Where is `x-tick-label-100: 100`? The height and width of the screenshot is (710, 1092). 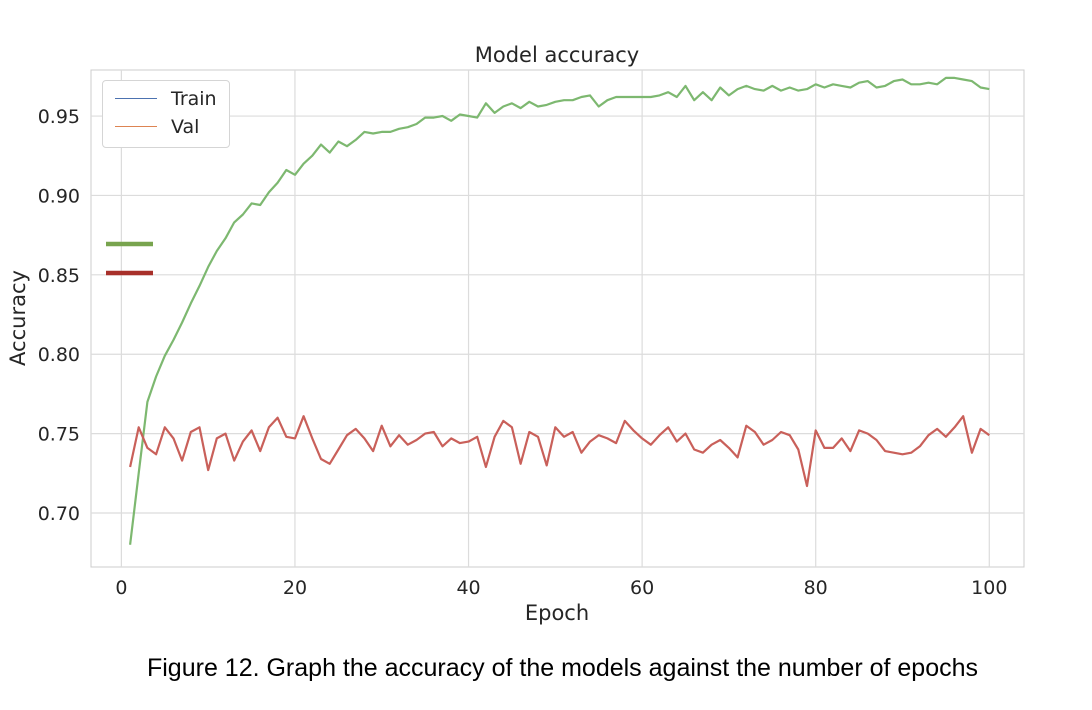
x-tick-label-100: 100 is located at coordinates (989, 588).